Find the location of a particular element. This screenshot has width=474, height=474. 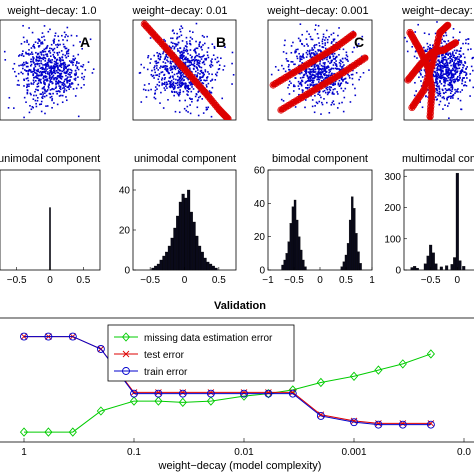

x-tick-label: 0.0 is located at coordinates (464, 452).